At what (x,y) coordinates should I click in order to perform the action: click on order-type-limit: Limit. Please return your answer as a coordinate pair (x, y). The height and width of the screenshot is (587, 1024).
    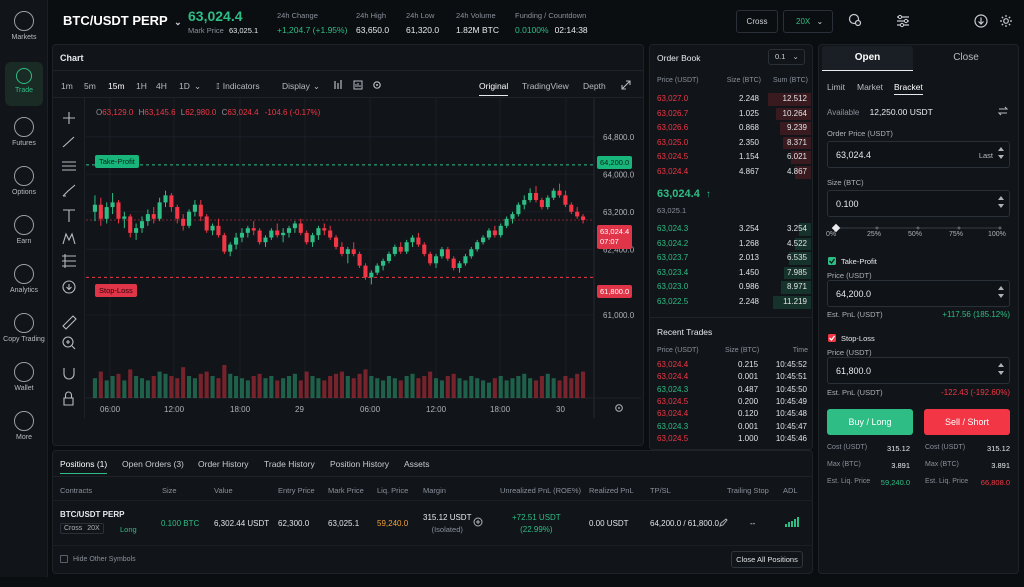
    Looking at the image, I should click on (836, 87).